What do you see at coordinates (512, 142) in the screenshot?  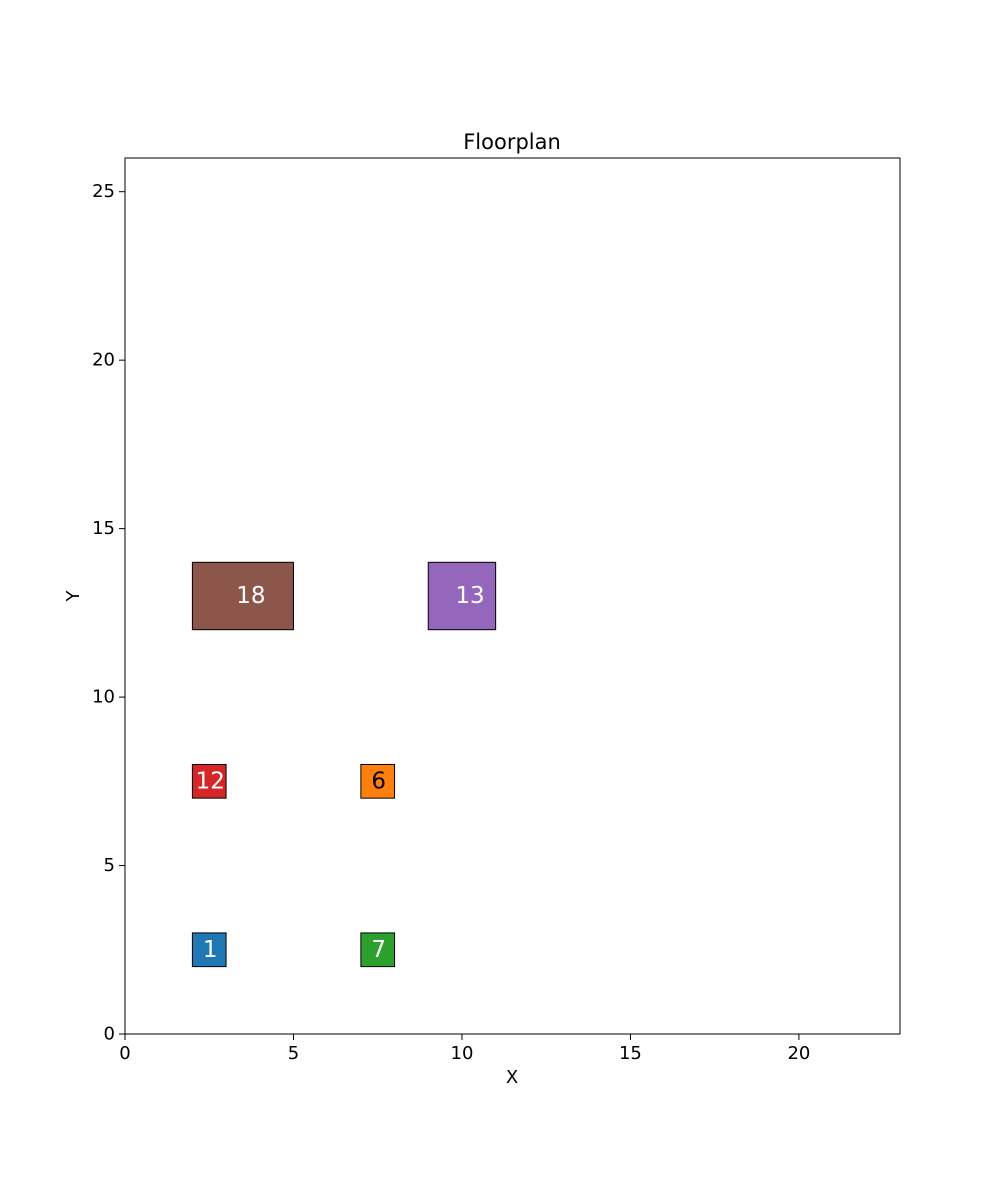 I see `chart-title: Floorplan` at bounding box center [512, 142].